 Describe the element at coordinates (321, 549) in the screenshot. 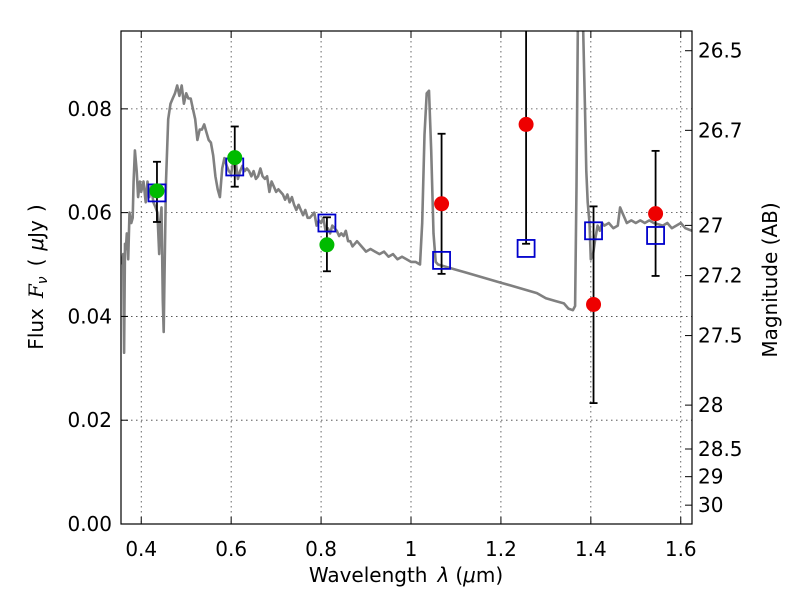

I see `x-tick-label: 0.8` at that location.